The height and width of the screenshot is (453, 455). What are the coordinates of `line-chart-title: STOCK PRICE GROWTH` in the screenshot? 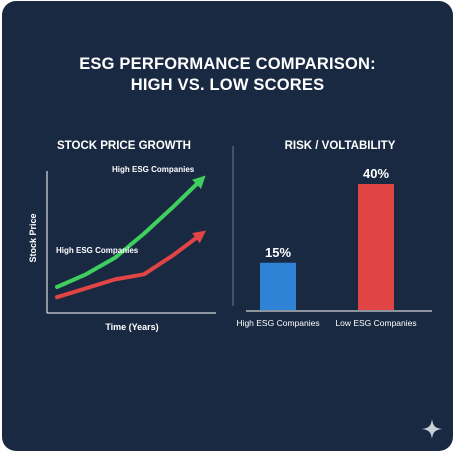 It's located at (124, 146).